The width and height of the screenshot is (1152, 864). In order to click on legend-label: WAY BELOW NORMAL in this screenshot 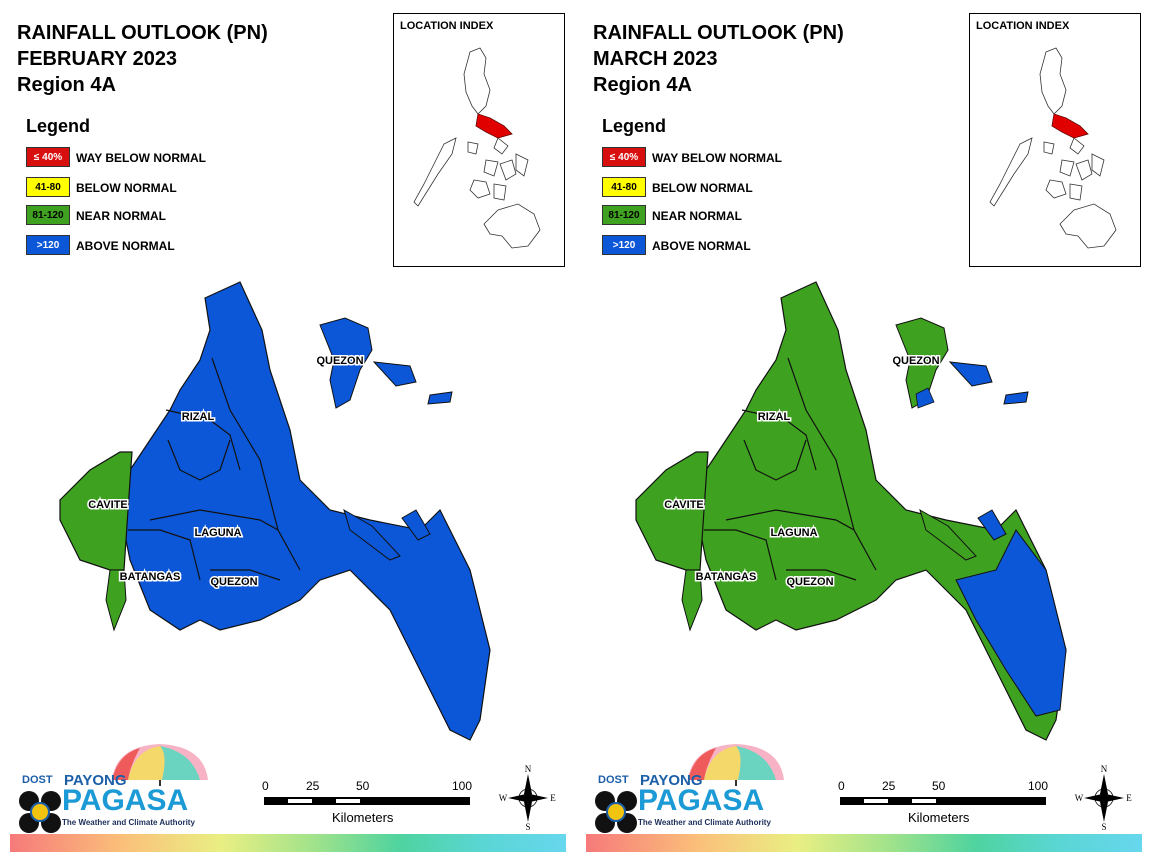, I will do `click(717, 158)`.